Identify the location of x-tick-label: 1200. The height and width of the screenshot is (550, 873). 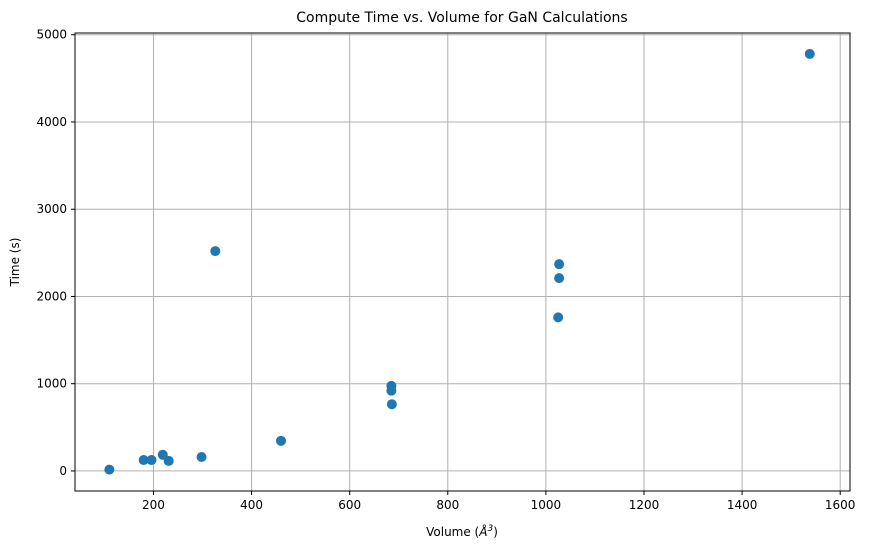
(644, 505).